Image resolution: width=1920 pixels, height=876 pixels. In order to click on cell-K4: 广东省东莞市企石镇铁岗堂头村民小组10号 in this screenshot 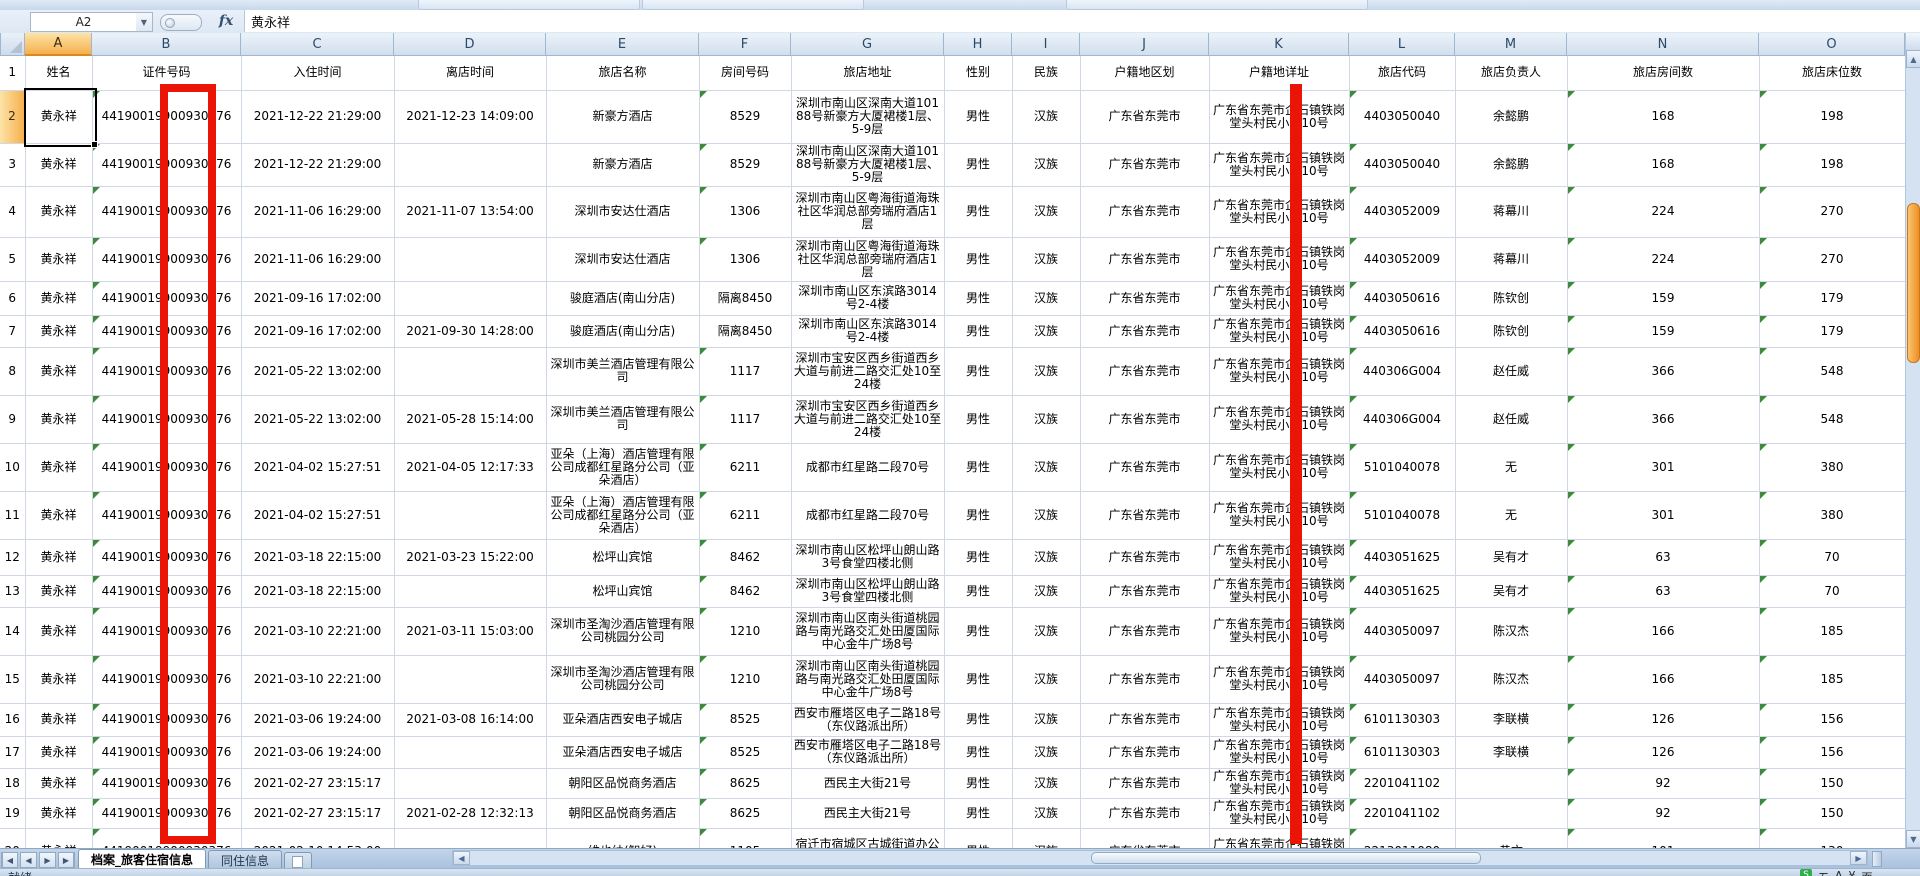, I will do `click(1279, 212)`.